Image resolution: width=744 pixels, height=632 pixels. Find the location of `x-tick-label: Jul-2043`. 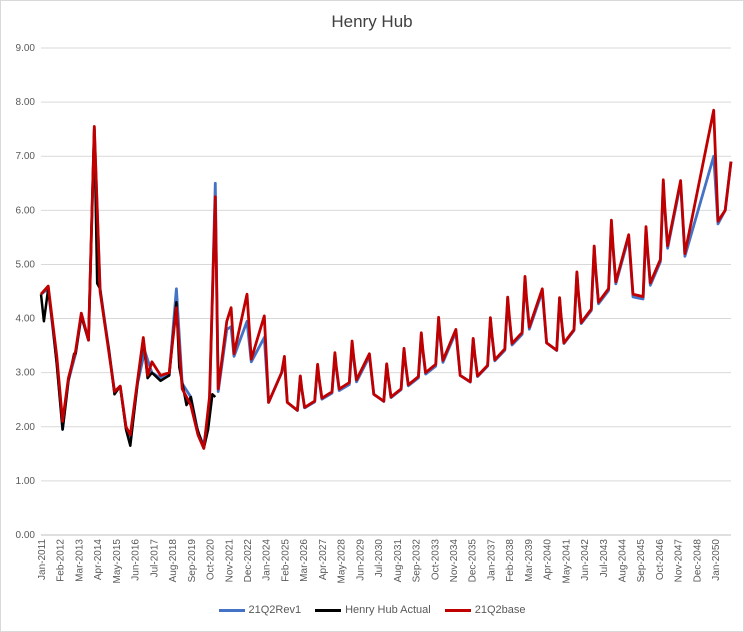

x-tick-label: Jul-2043 is located at coordinates (604, 558).